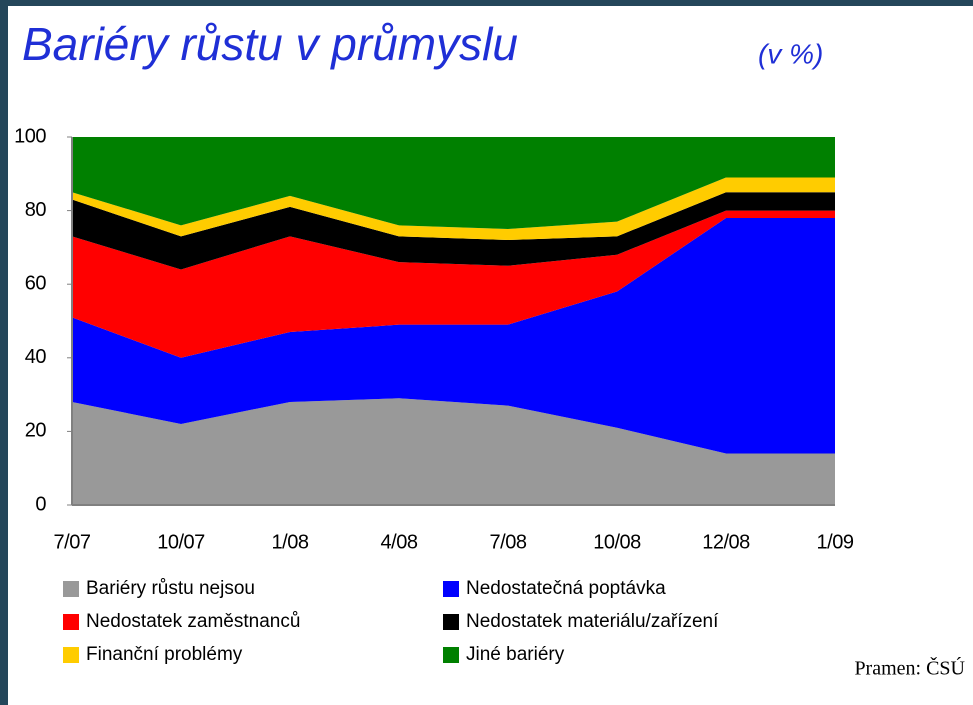 This screenshot has height=705, width=973. Describe the element at coordinates (36, 283) in the screenshot. I see `y-tick-label: 60` at that location.